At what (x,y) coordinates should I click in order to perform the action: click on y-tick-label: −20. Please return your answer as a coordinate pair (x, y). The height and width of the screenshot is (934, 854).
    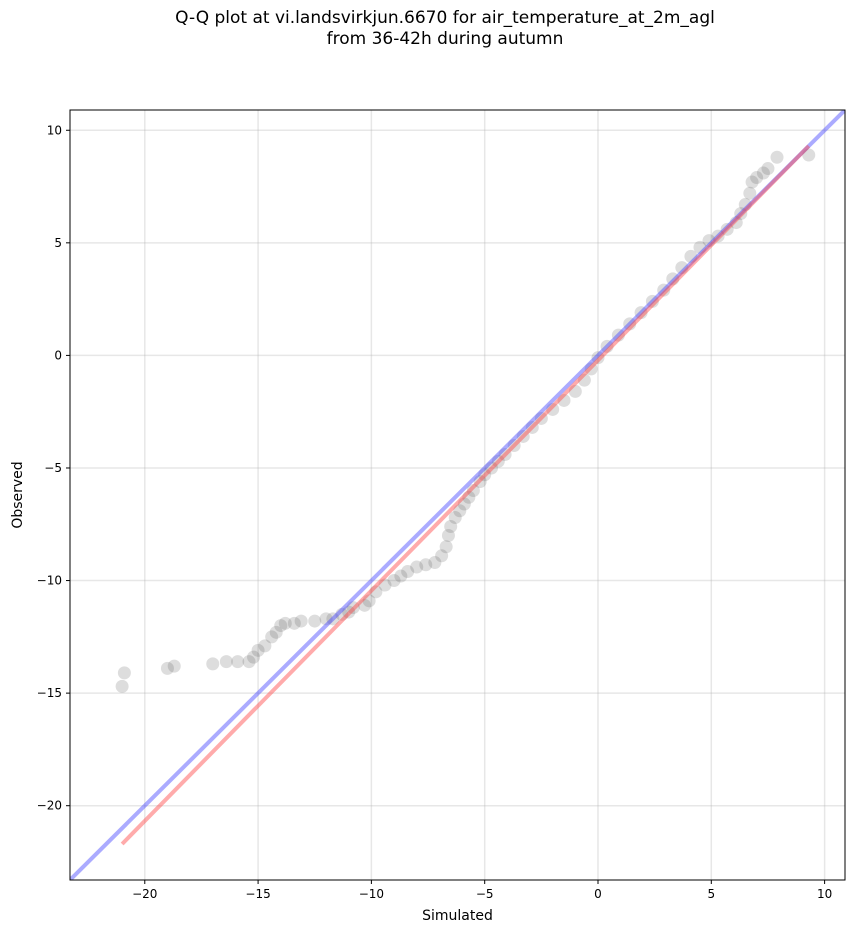
    Looking at the image, I should click on (49, 806).